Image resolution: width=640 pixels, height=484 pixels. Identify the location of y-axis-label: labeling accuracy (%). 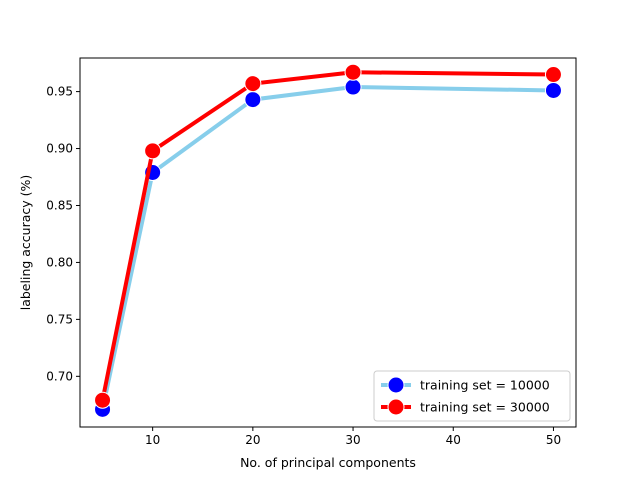
(25, 243).